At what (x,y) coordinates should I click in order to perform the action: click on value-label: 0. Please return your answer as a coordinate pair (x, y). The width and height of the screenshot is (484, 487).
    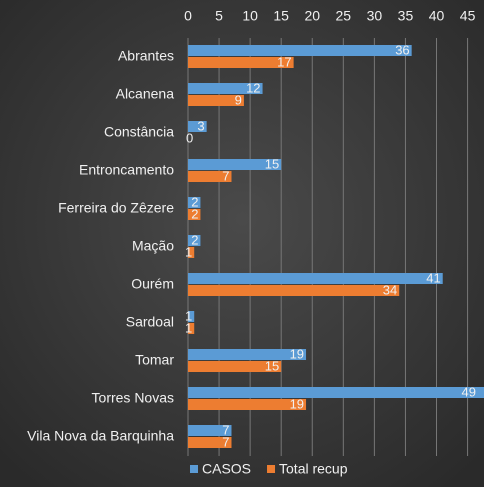
    Looking at the image, I should click on (189, 137).